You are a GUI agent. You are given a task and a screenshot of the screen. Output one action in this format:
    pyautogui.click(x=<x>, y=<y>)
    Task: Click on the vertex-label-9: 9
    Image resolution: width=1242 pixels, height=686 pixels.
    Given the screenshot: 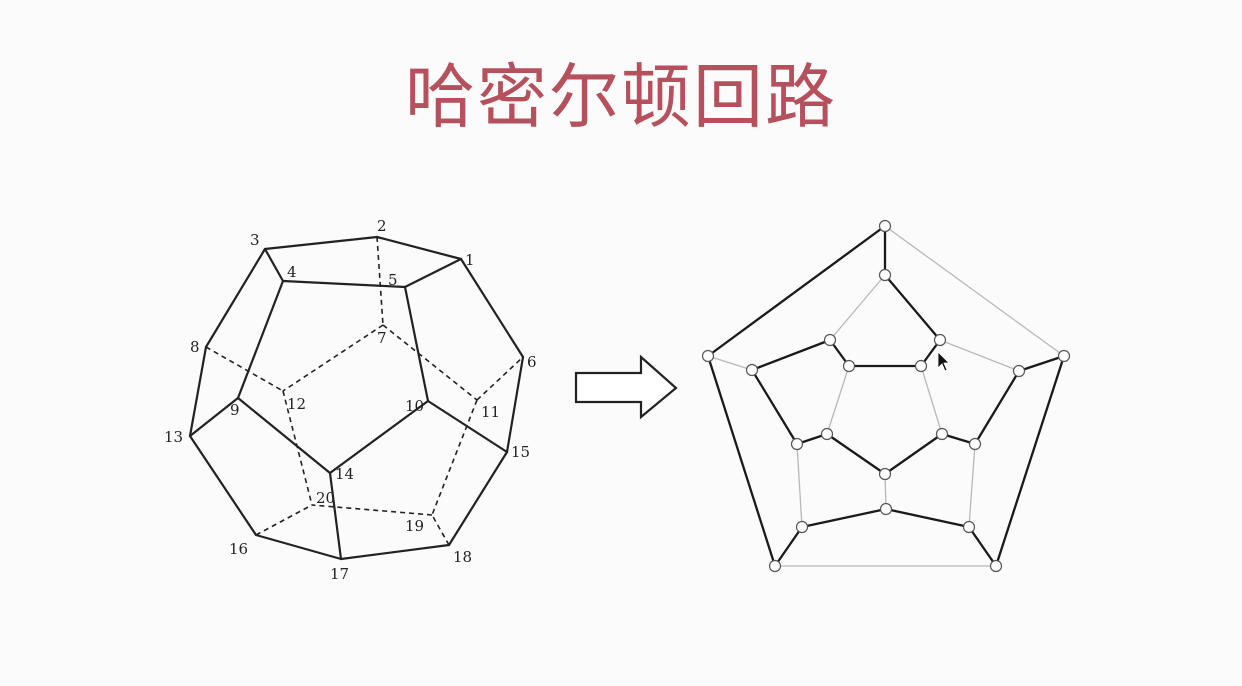 What is the action you would take?
    pyautogui.click(x=235, y=410)
    